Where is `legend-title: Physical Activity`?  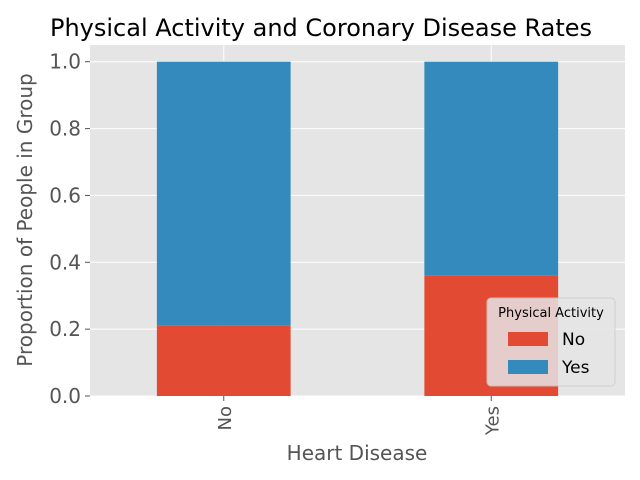 legend-title: Physical Activity is located at coordinates (551, 313).